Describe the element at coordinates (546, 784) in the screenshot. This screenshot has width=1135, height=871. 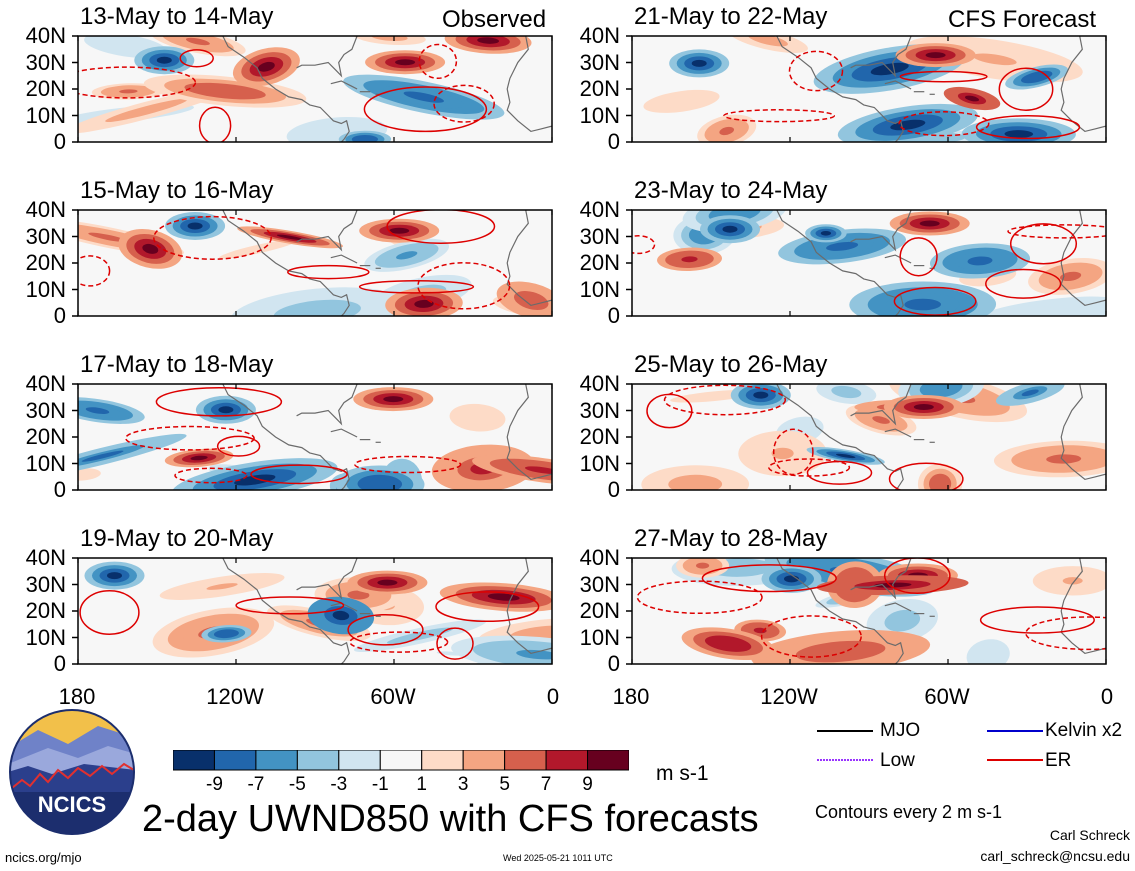
I see `colorbar-label: 7` at that location.